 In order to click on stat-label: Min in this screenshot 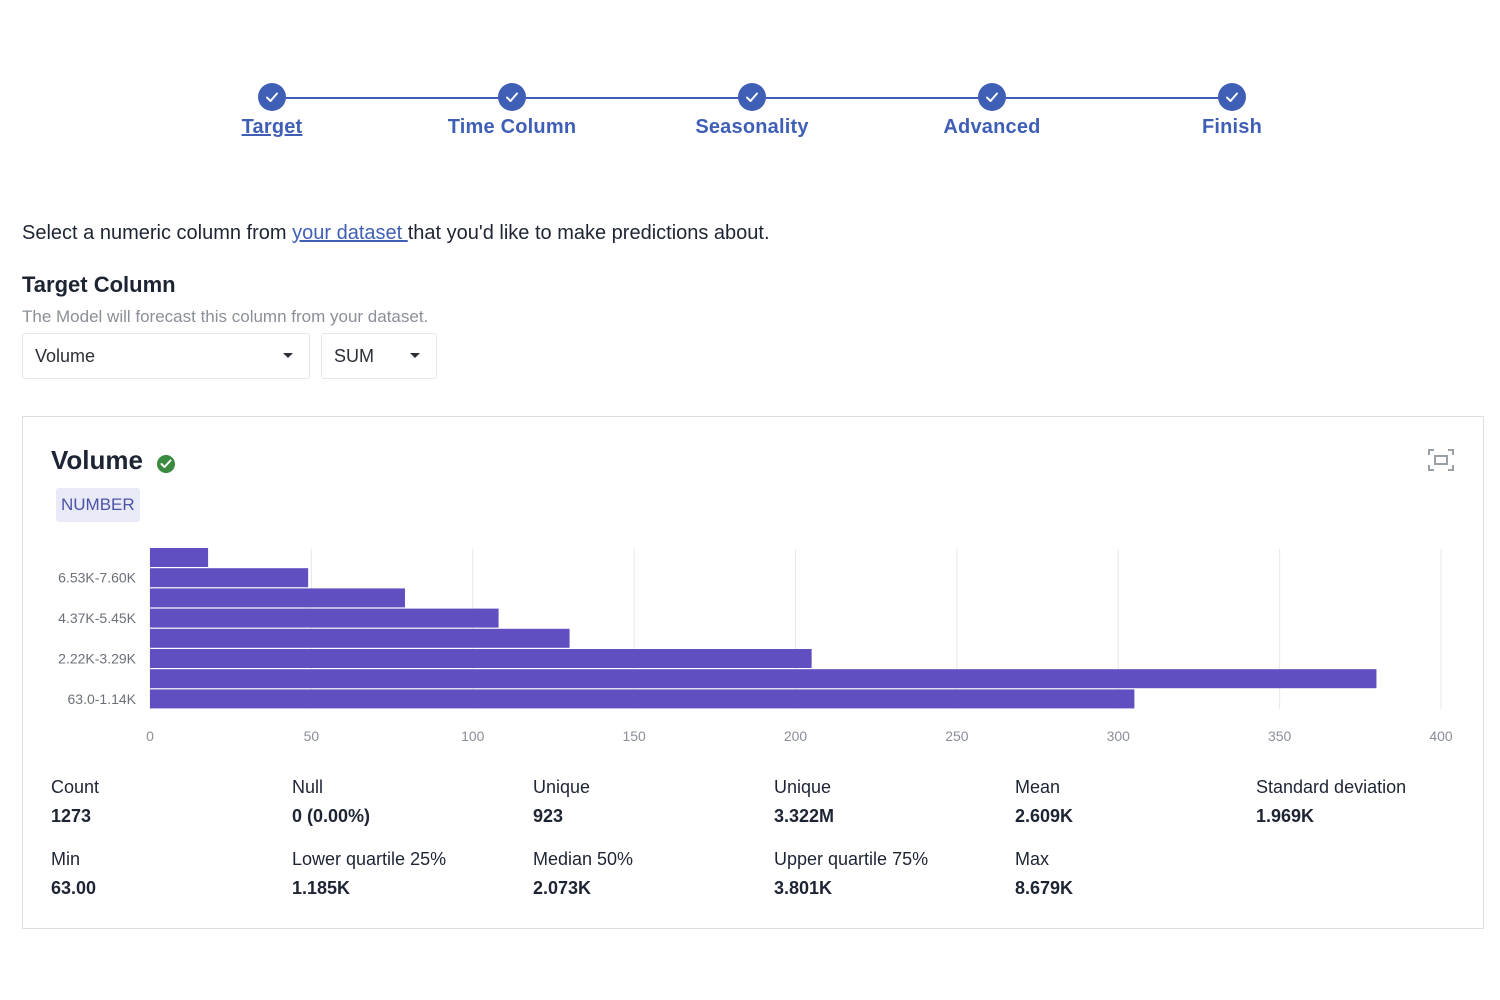, I will do `click(66, 859)`.